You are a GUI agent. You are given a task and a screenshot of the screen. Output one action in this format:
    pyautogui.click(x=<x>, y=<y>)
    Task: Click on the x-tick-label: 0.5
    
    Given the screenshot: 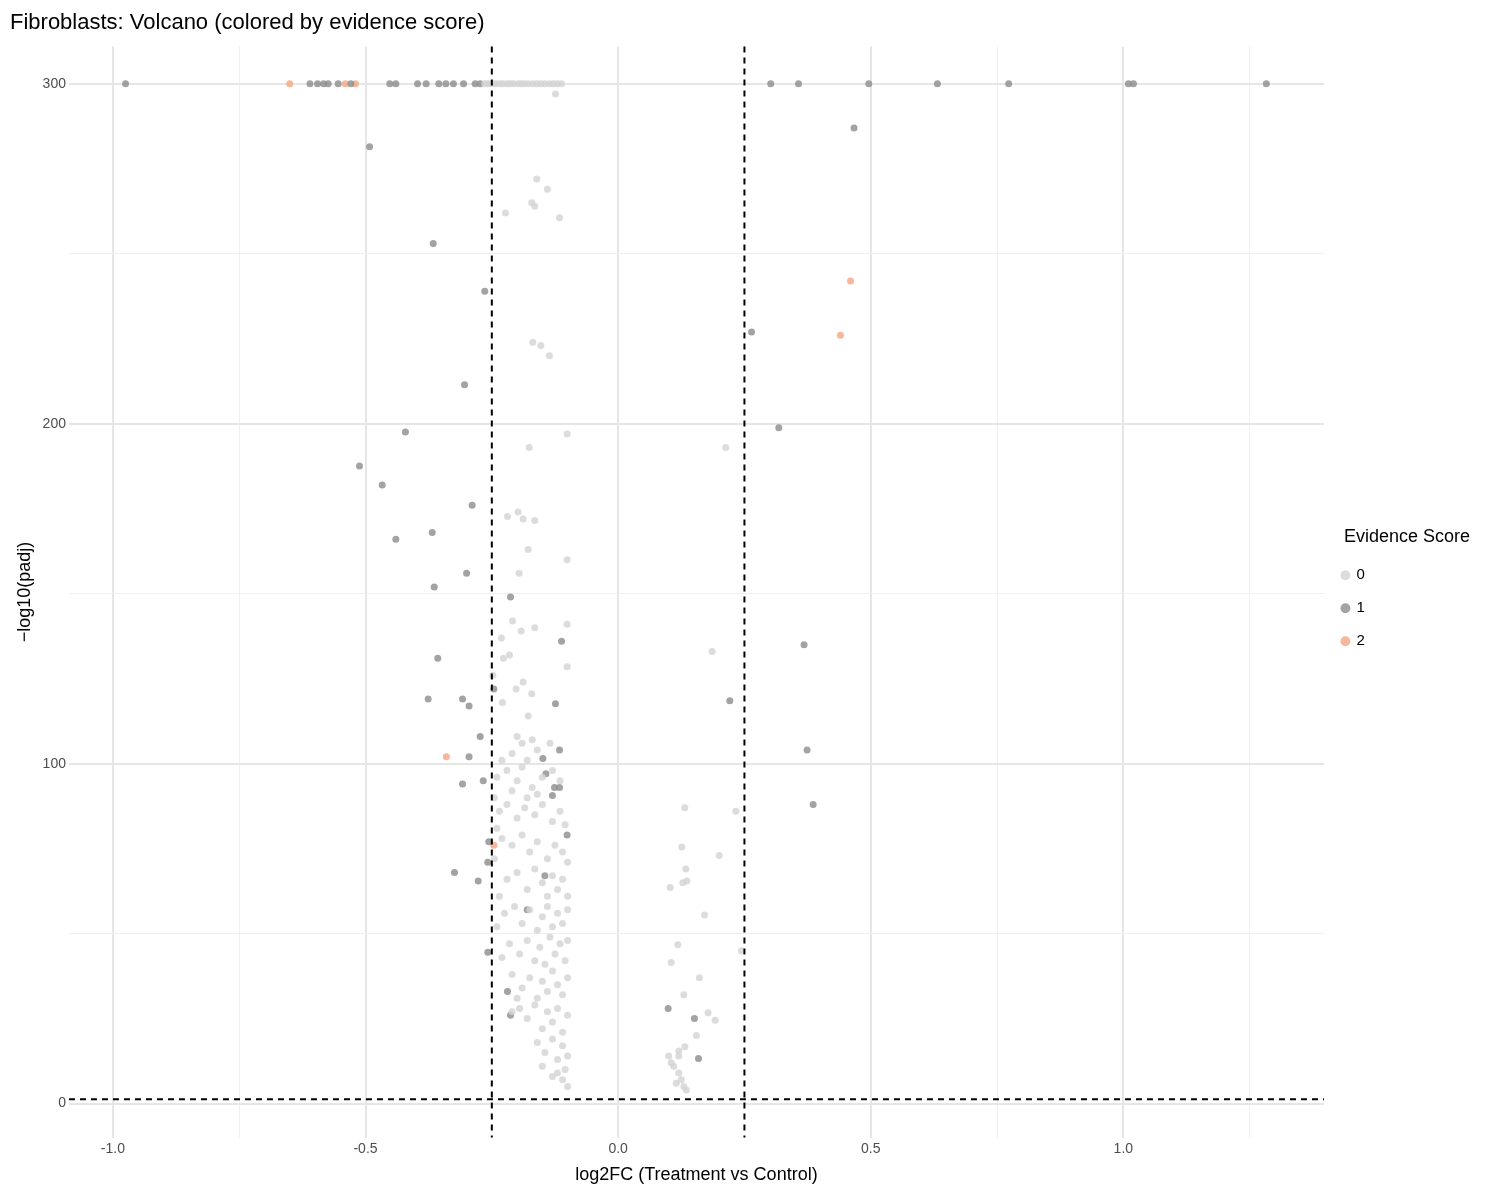 What is the action you would take?
    pyautogui.click(x=871, y=1147)
    